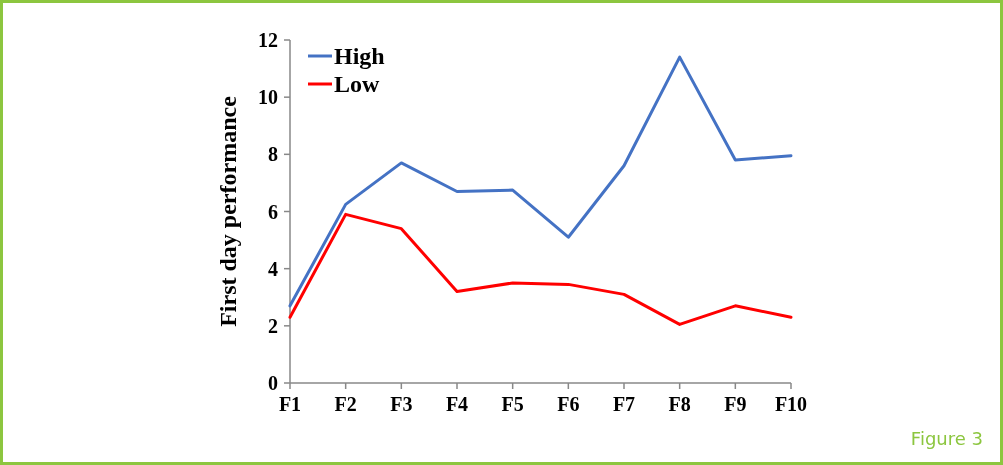  I want to click on y-tick-label: 6, so click(273, 211).